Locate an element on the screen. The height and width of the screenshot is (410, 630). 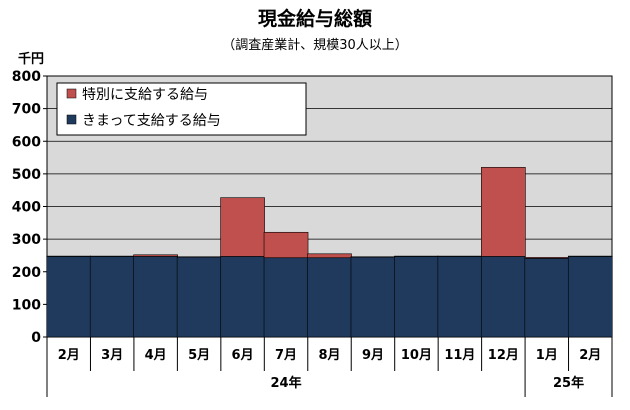
x-tick-label: 7月 is located at coordinates (286, 355).